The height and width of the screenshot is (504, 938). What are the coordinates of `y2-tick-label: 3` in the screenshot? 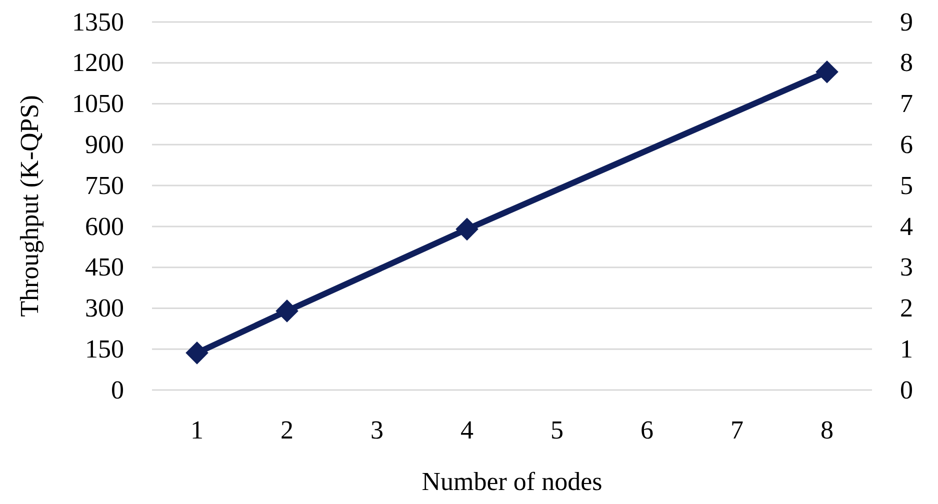 It's located at (906, 267).